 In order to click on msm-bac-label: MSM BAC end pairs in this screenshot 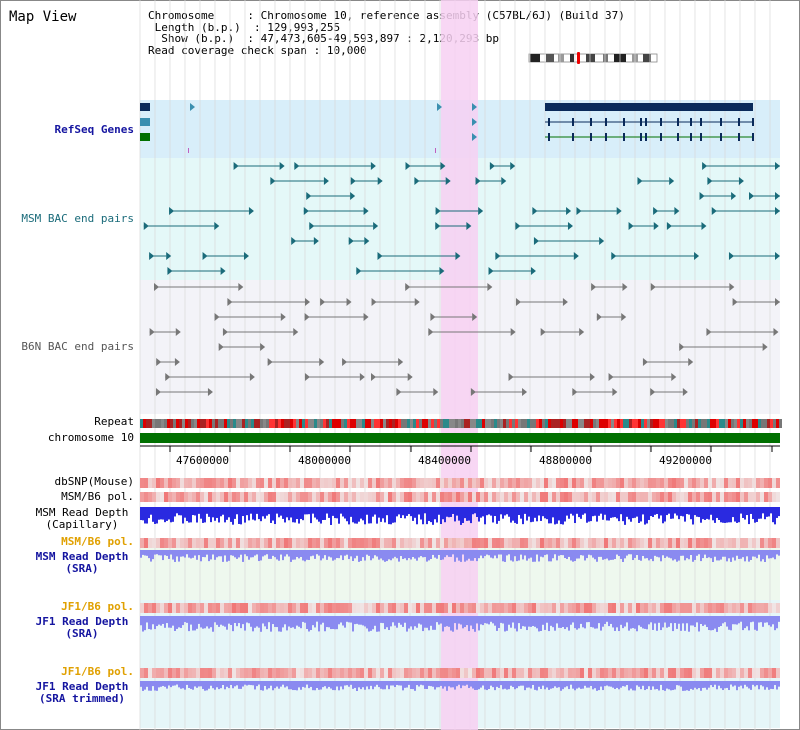, I will do `click(77, 218)`.